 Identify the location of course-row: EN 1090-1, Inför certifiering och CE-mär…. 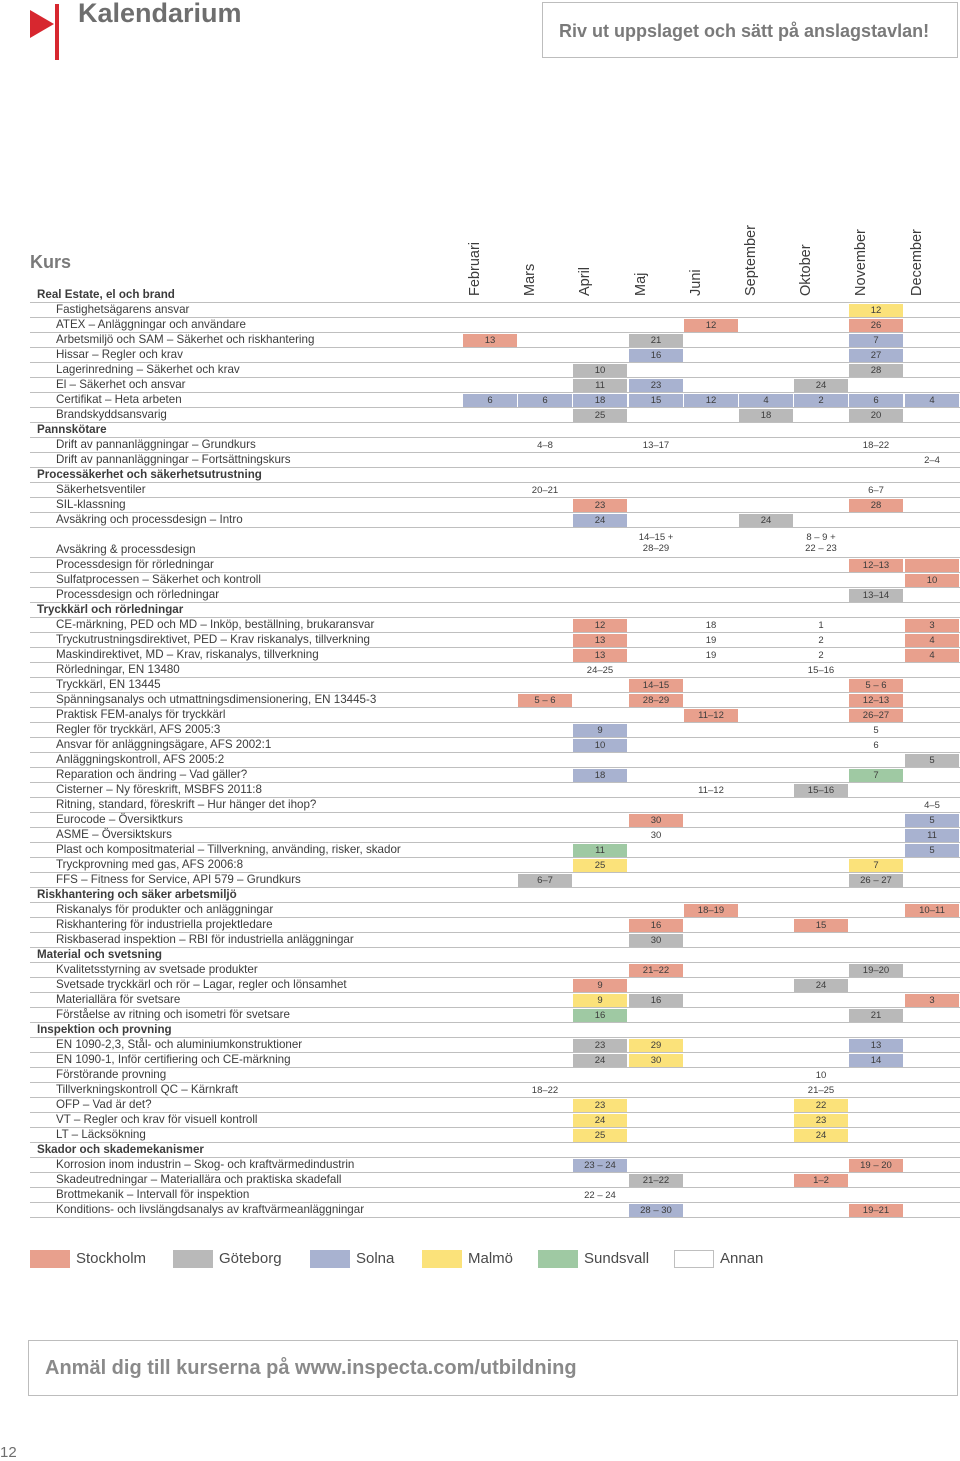
(495, 1060).